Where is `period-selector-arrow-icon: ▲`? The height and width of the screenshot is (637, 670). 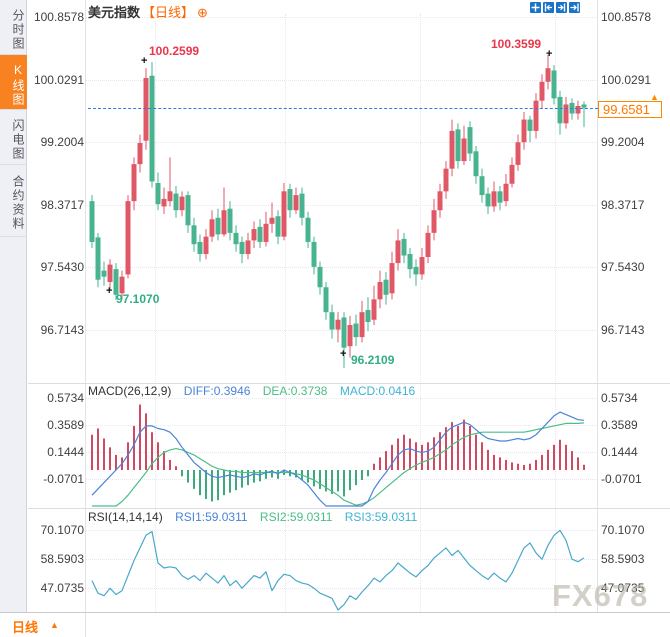
period-selector-arrow-icon: ▲ is located at coordinates (54, 625).